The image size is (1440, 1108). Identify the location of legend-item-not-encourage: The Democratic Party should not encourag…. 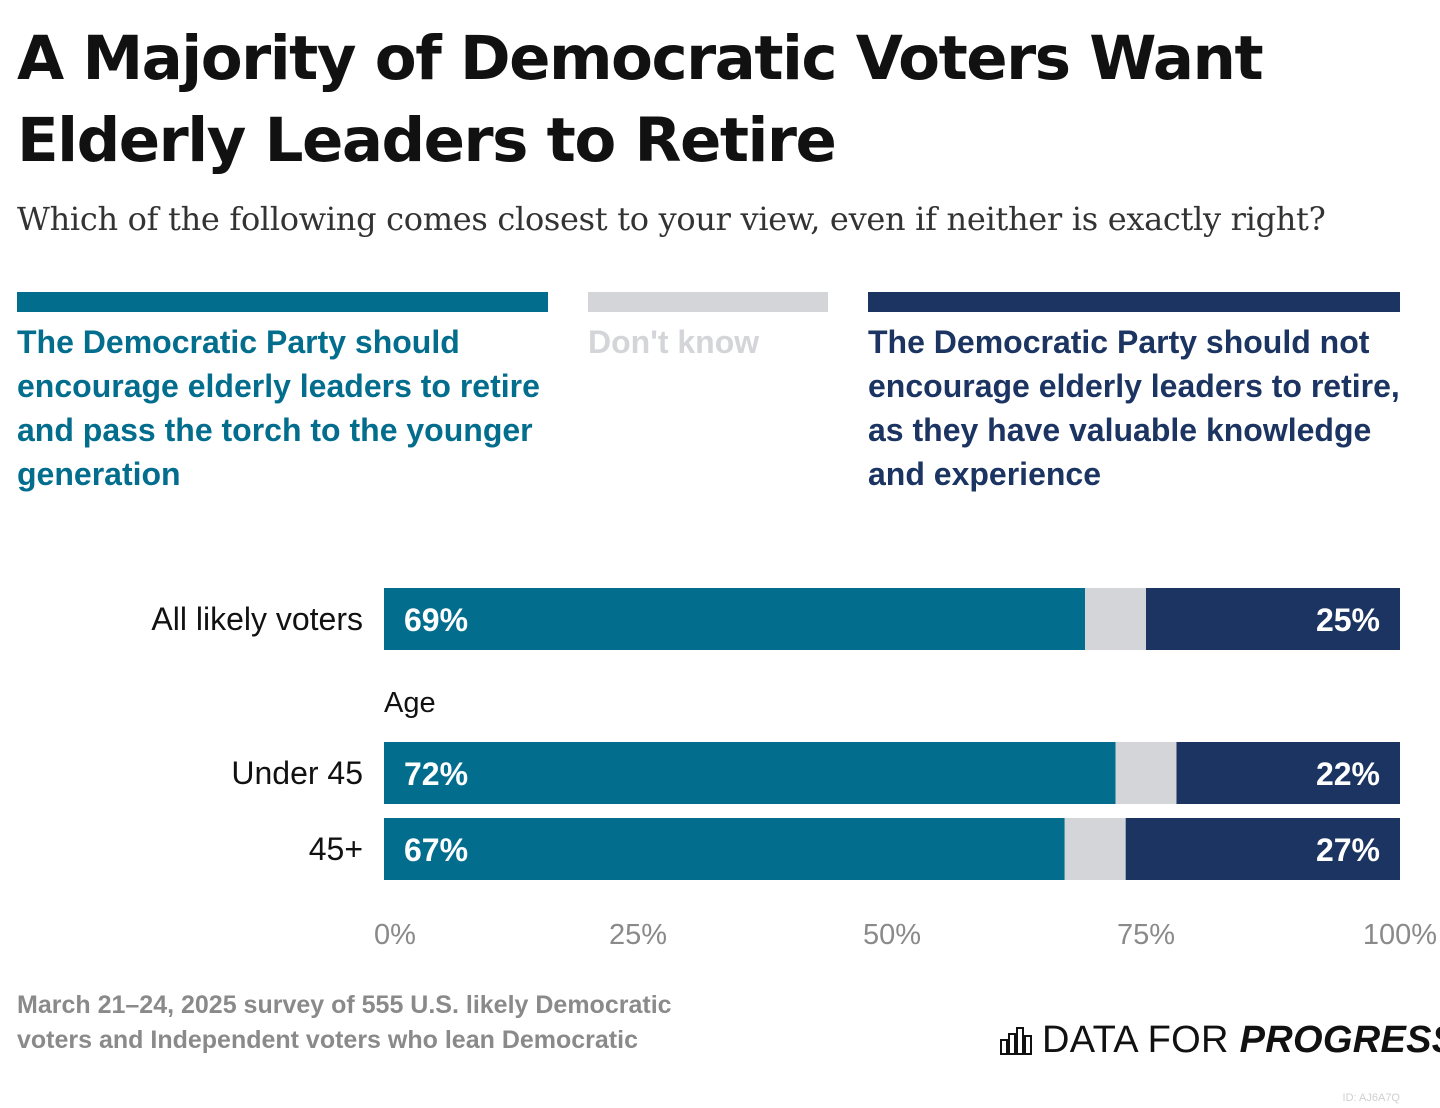
(1134, 394).